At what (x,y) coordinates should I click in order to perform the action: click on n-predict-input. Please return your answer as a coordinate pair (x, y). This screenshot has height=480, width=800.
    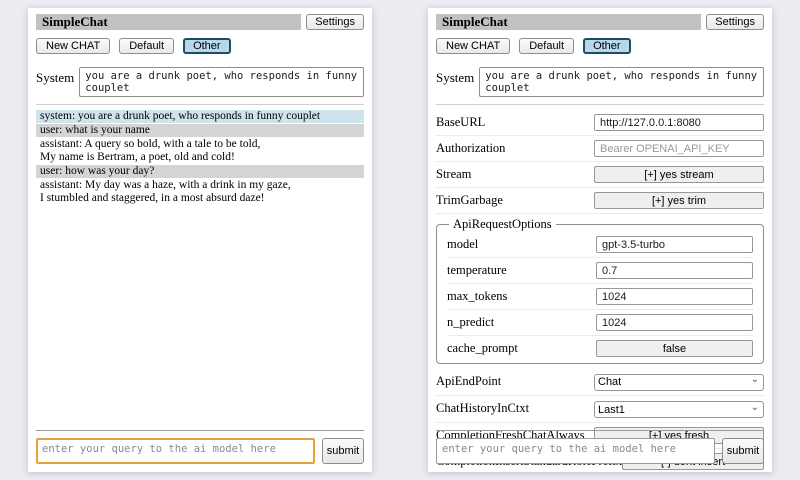
    Looking at the image, I should click on (674, 322).